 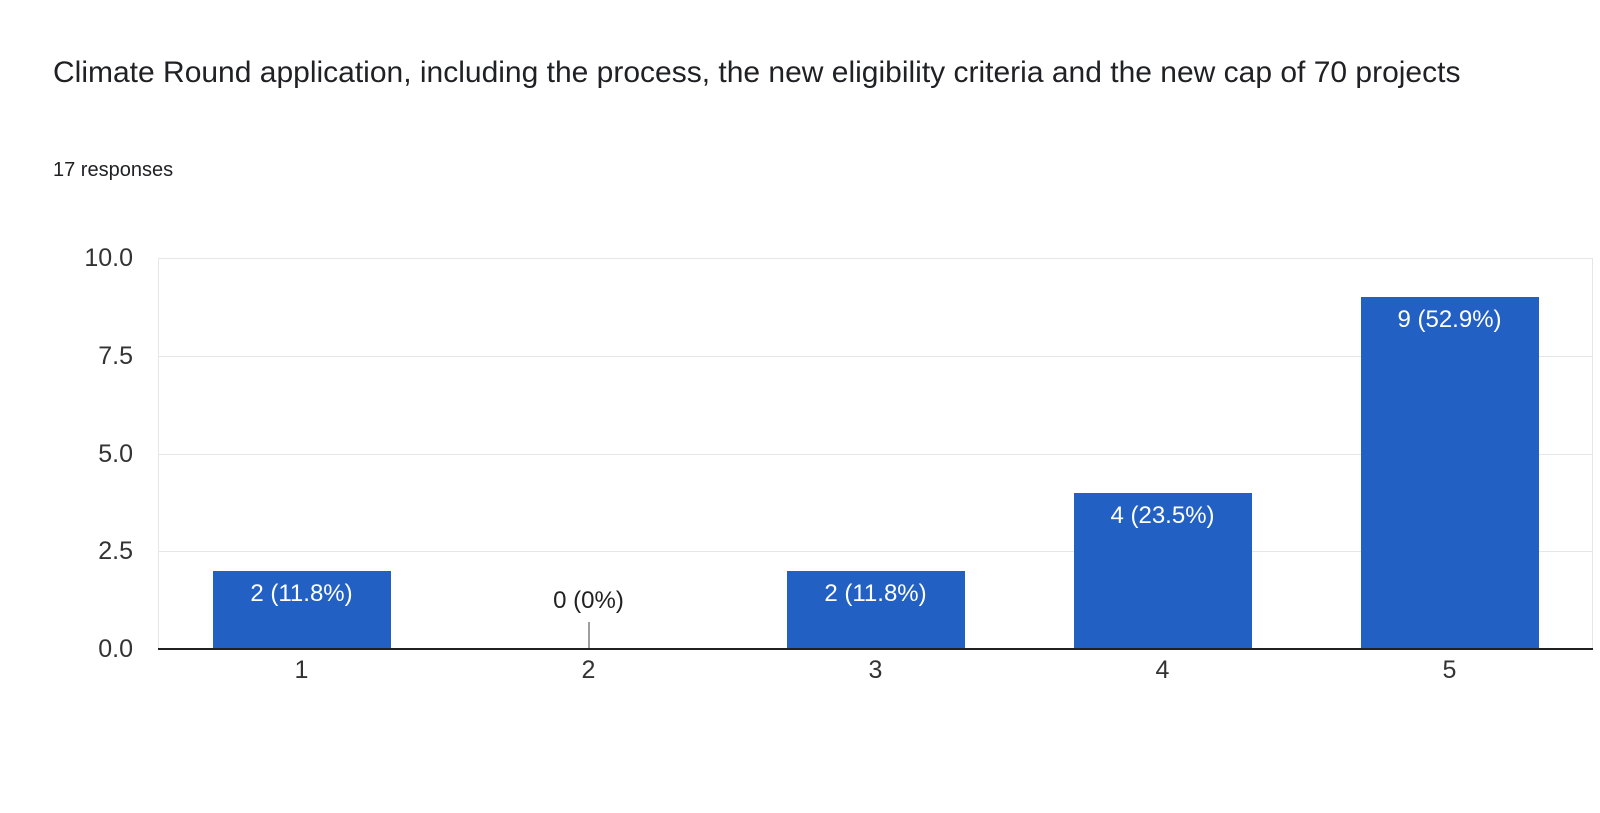 I want to click on bar-value-label-5: 9 (52.9%), so click(x=1449, y=320).